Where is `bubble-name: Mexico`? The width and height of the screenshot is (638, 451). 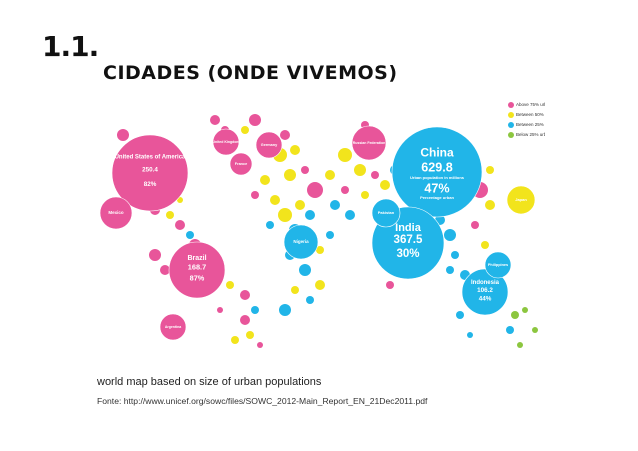
bubble-name: Mexico is located at coordinates (116, 212).